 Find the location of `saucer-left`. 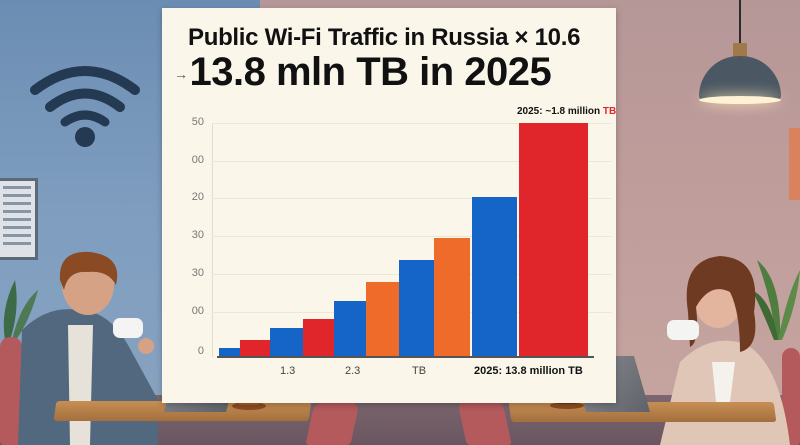

saucer-left is located at coordinates (249, 406).